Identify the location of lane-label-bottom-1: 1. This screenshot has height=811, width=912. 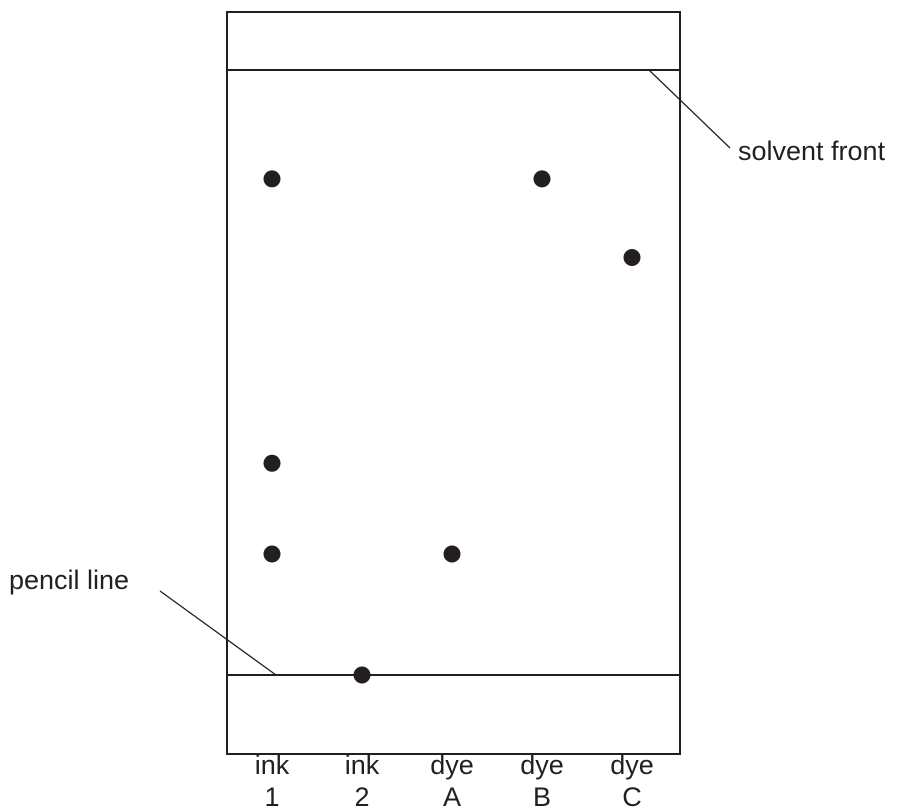
(271, 796).